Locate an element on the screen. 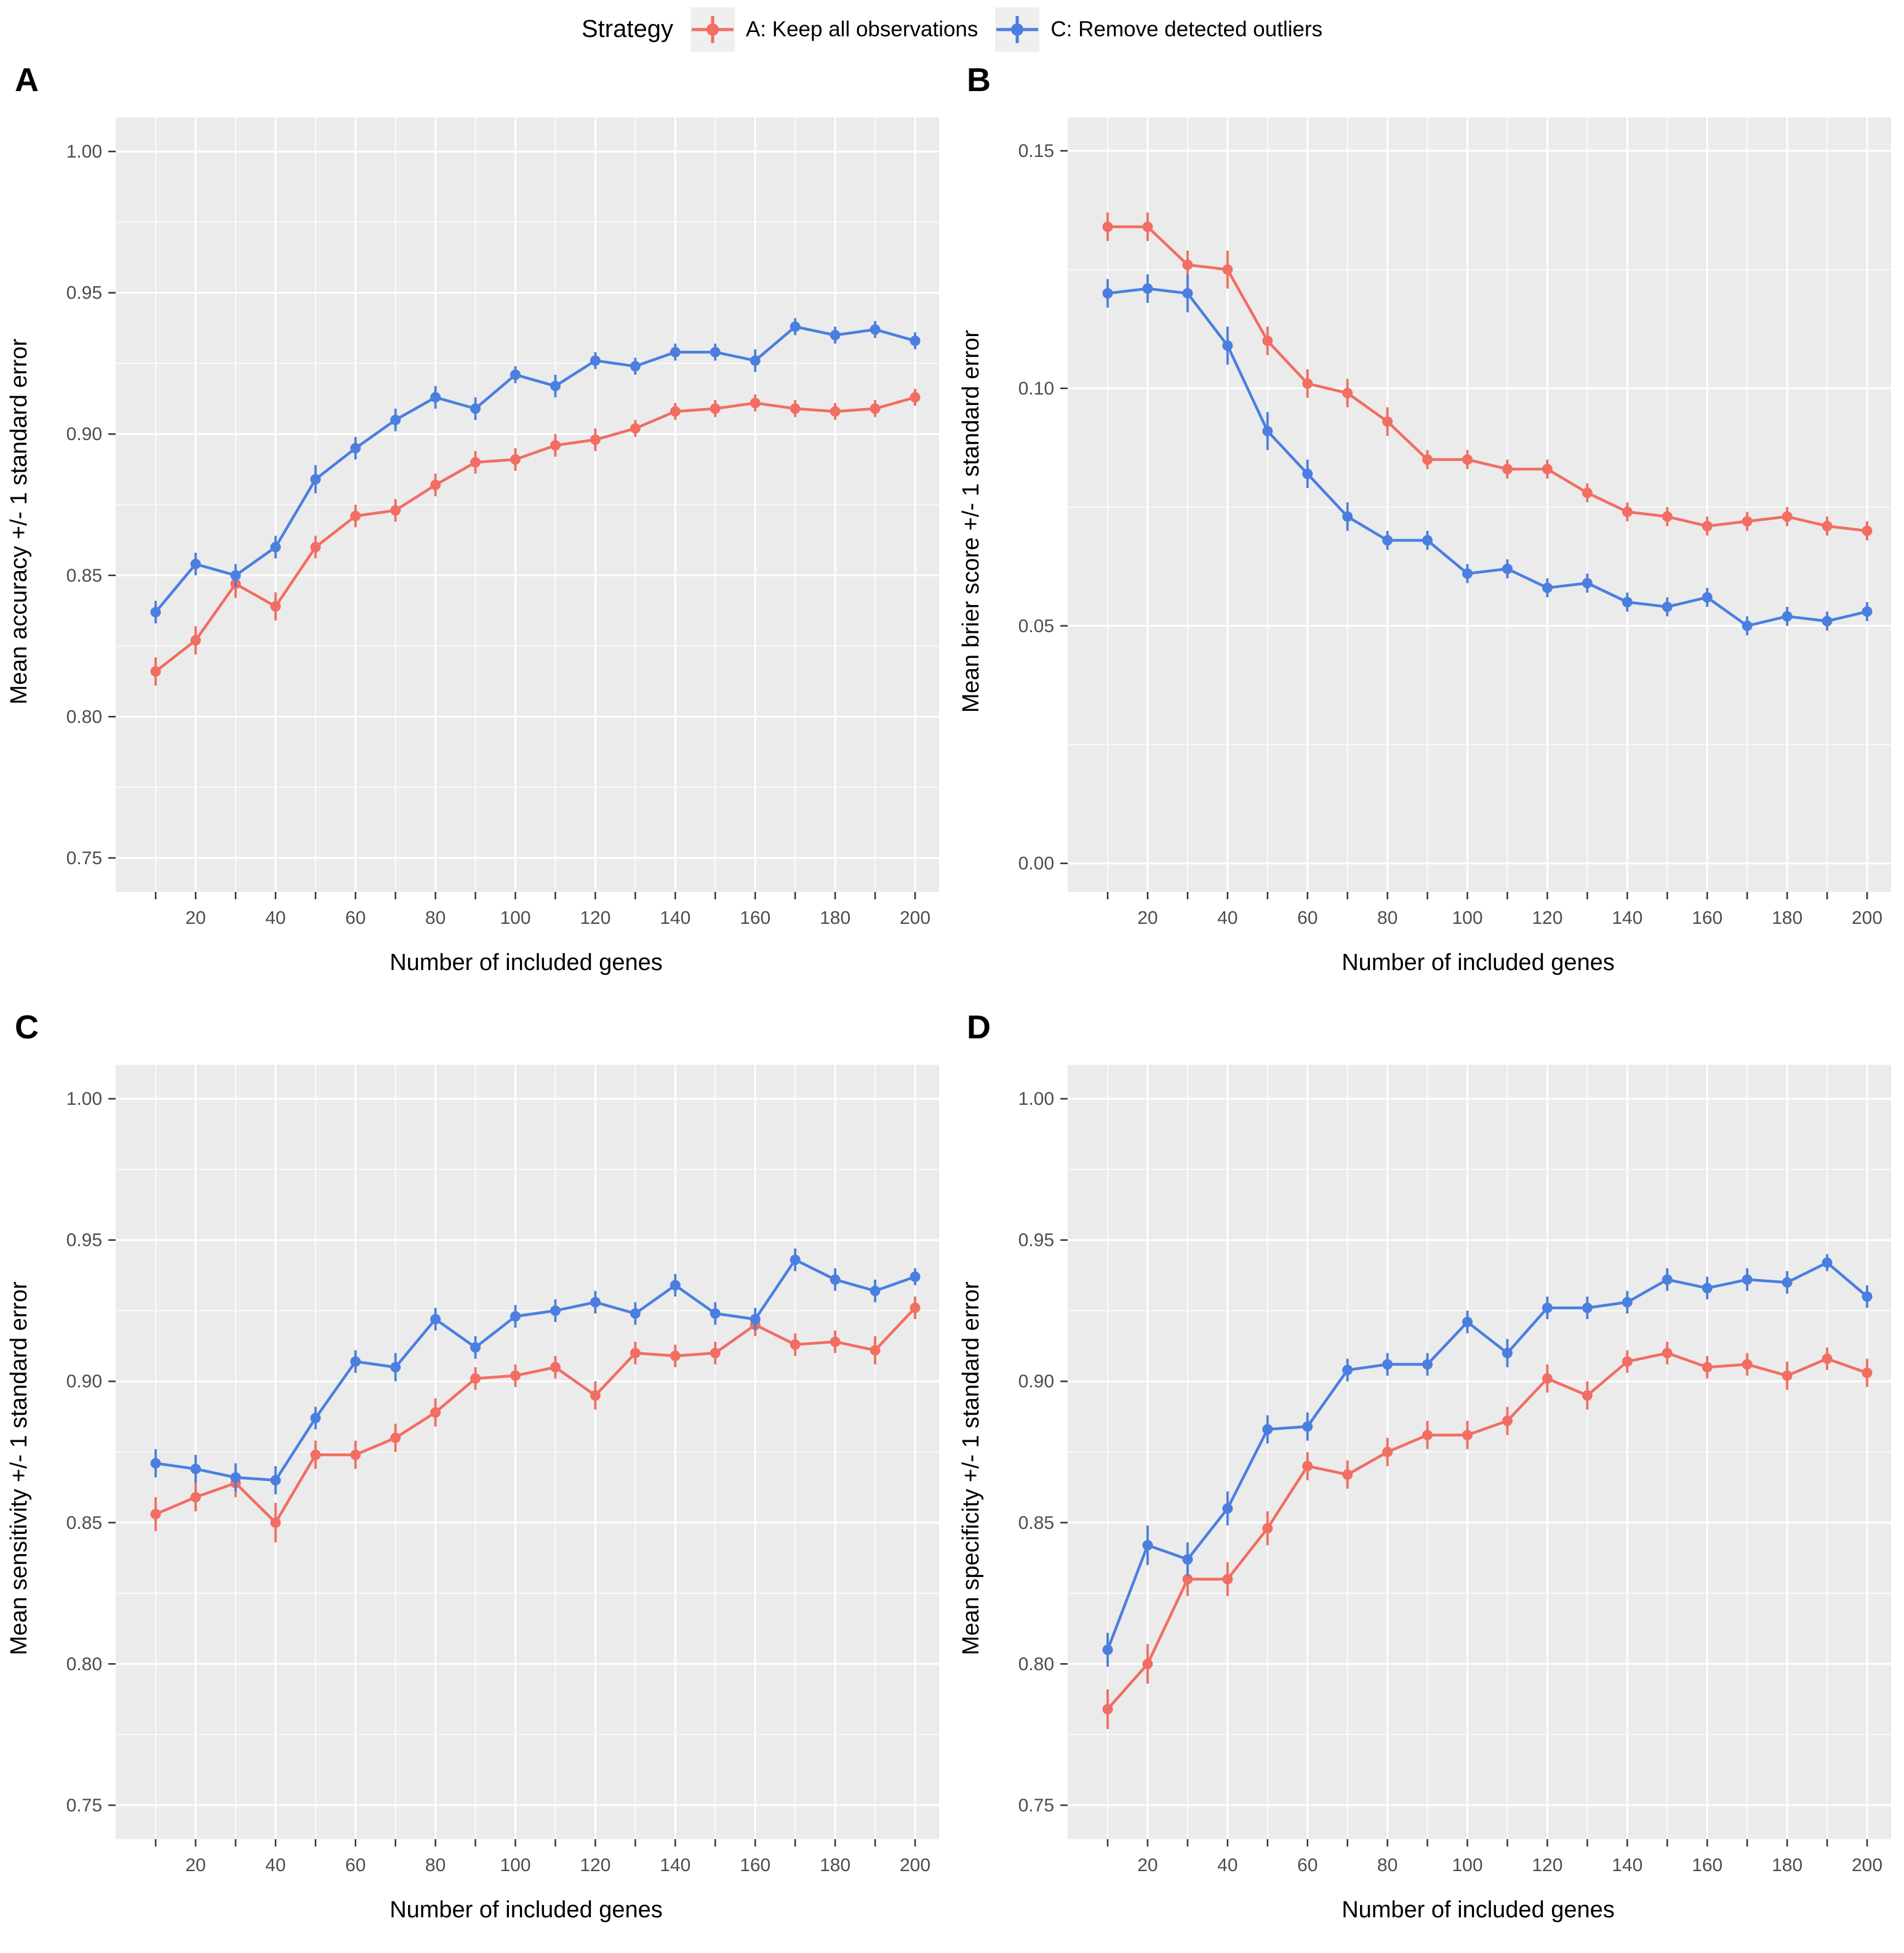 The height and width of the screenshot is (1953, 1904). svg-text: 0.15 is located at coordinates (1036, 151).